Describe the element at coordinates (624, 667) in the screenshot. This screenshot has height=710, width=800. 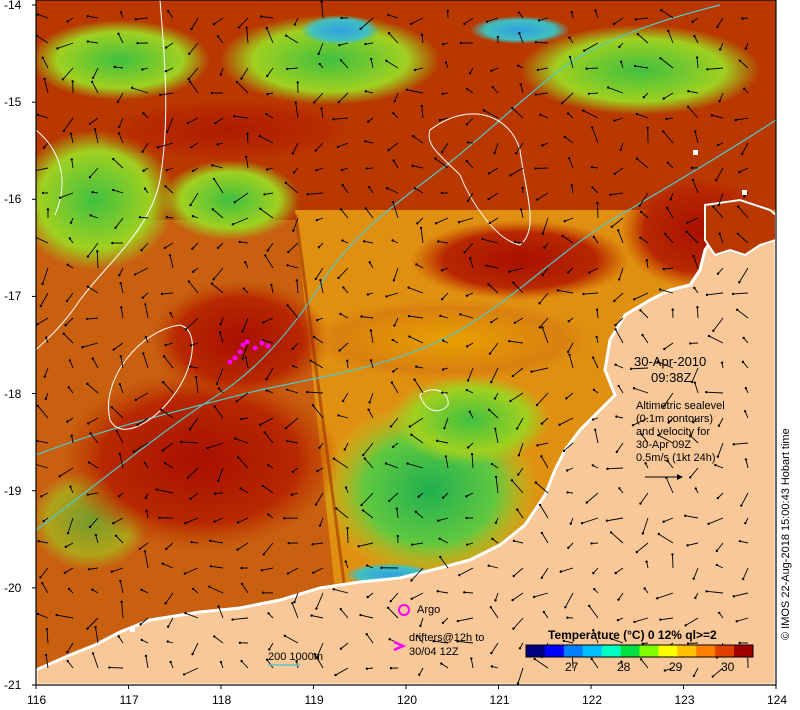
I see `colorbar-tick-label: 28` at that location.